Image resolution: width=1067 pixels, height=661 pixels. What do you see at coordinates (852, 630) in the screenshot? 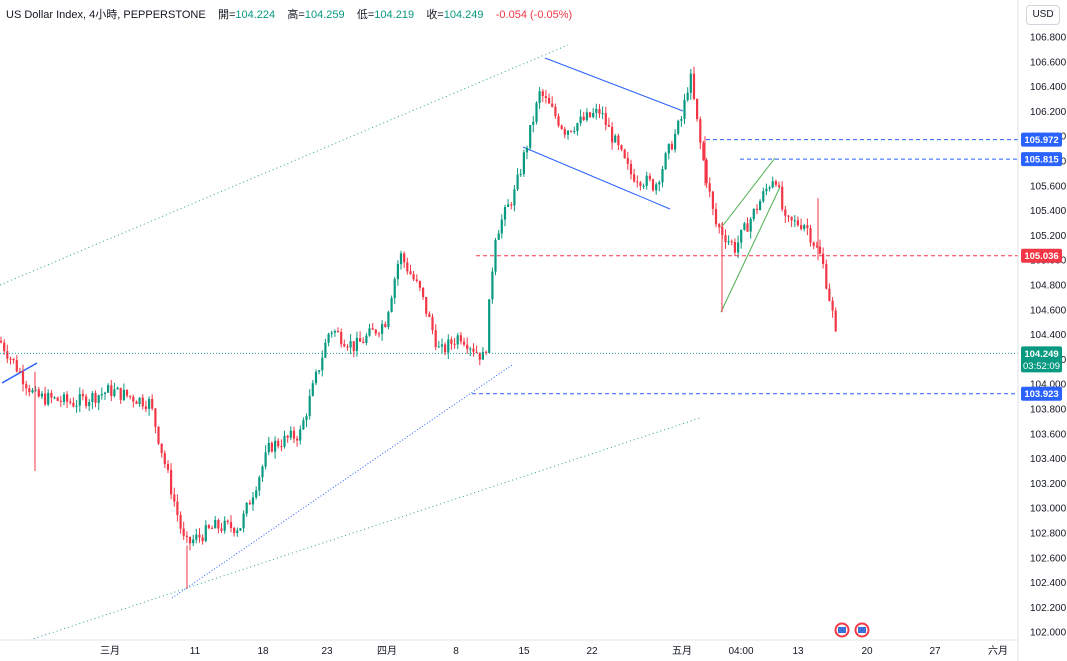
I see `event-icons` at bounding box center [852, 630].